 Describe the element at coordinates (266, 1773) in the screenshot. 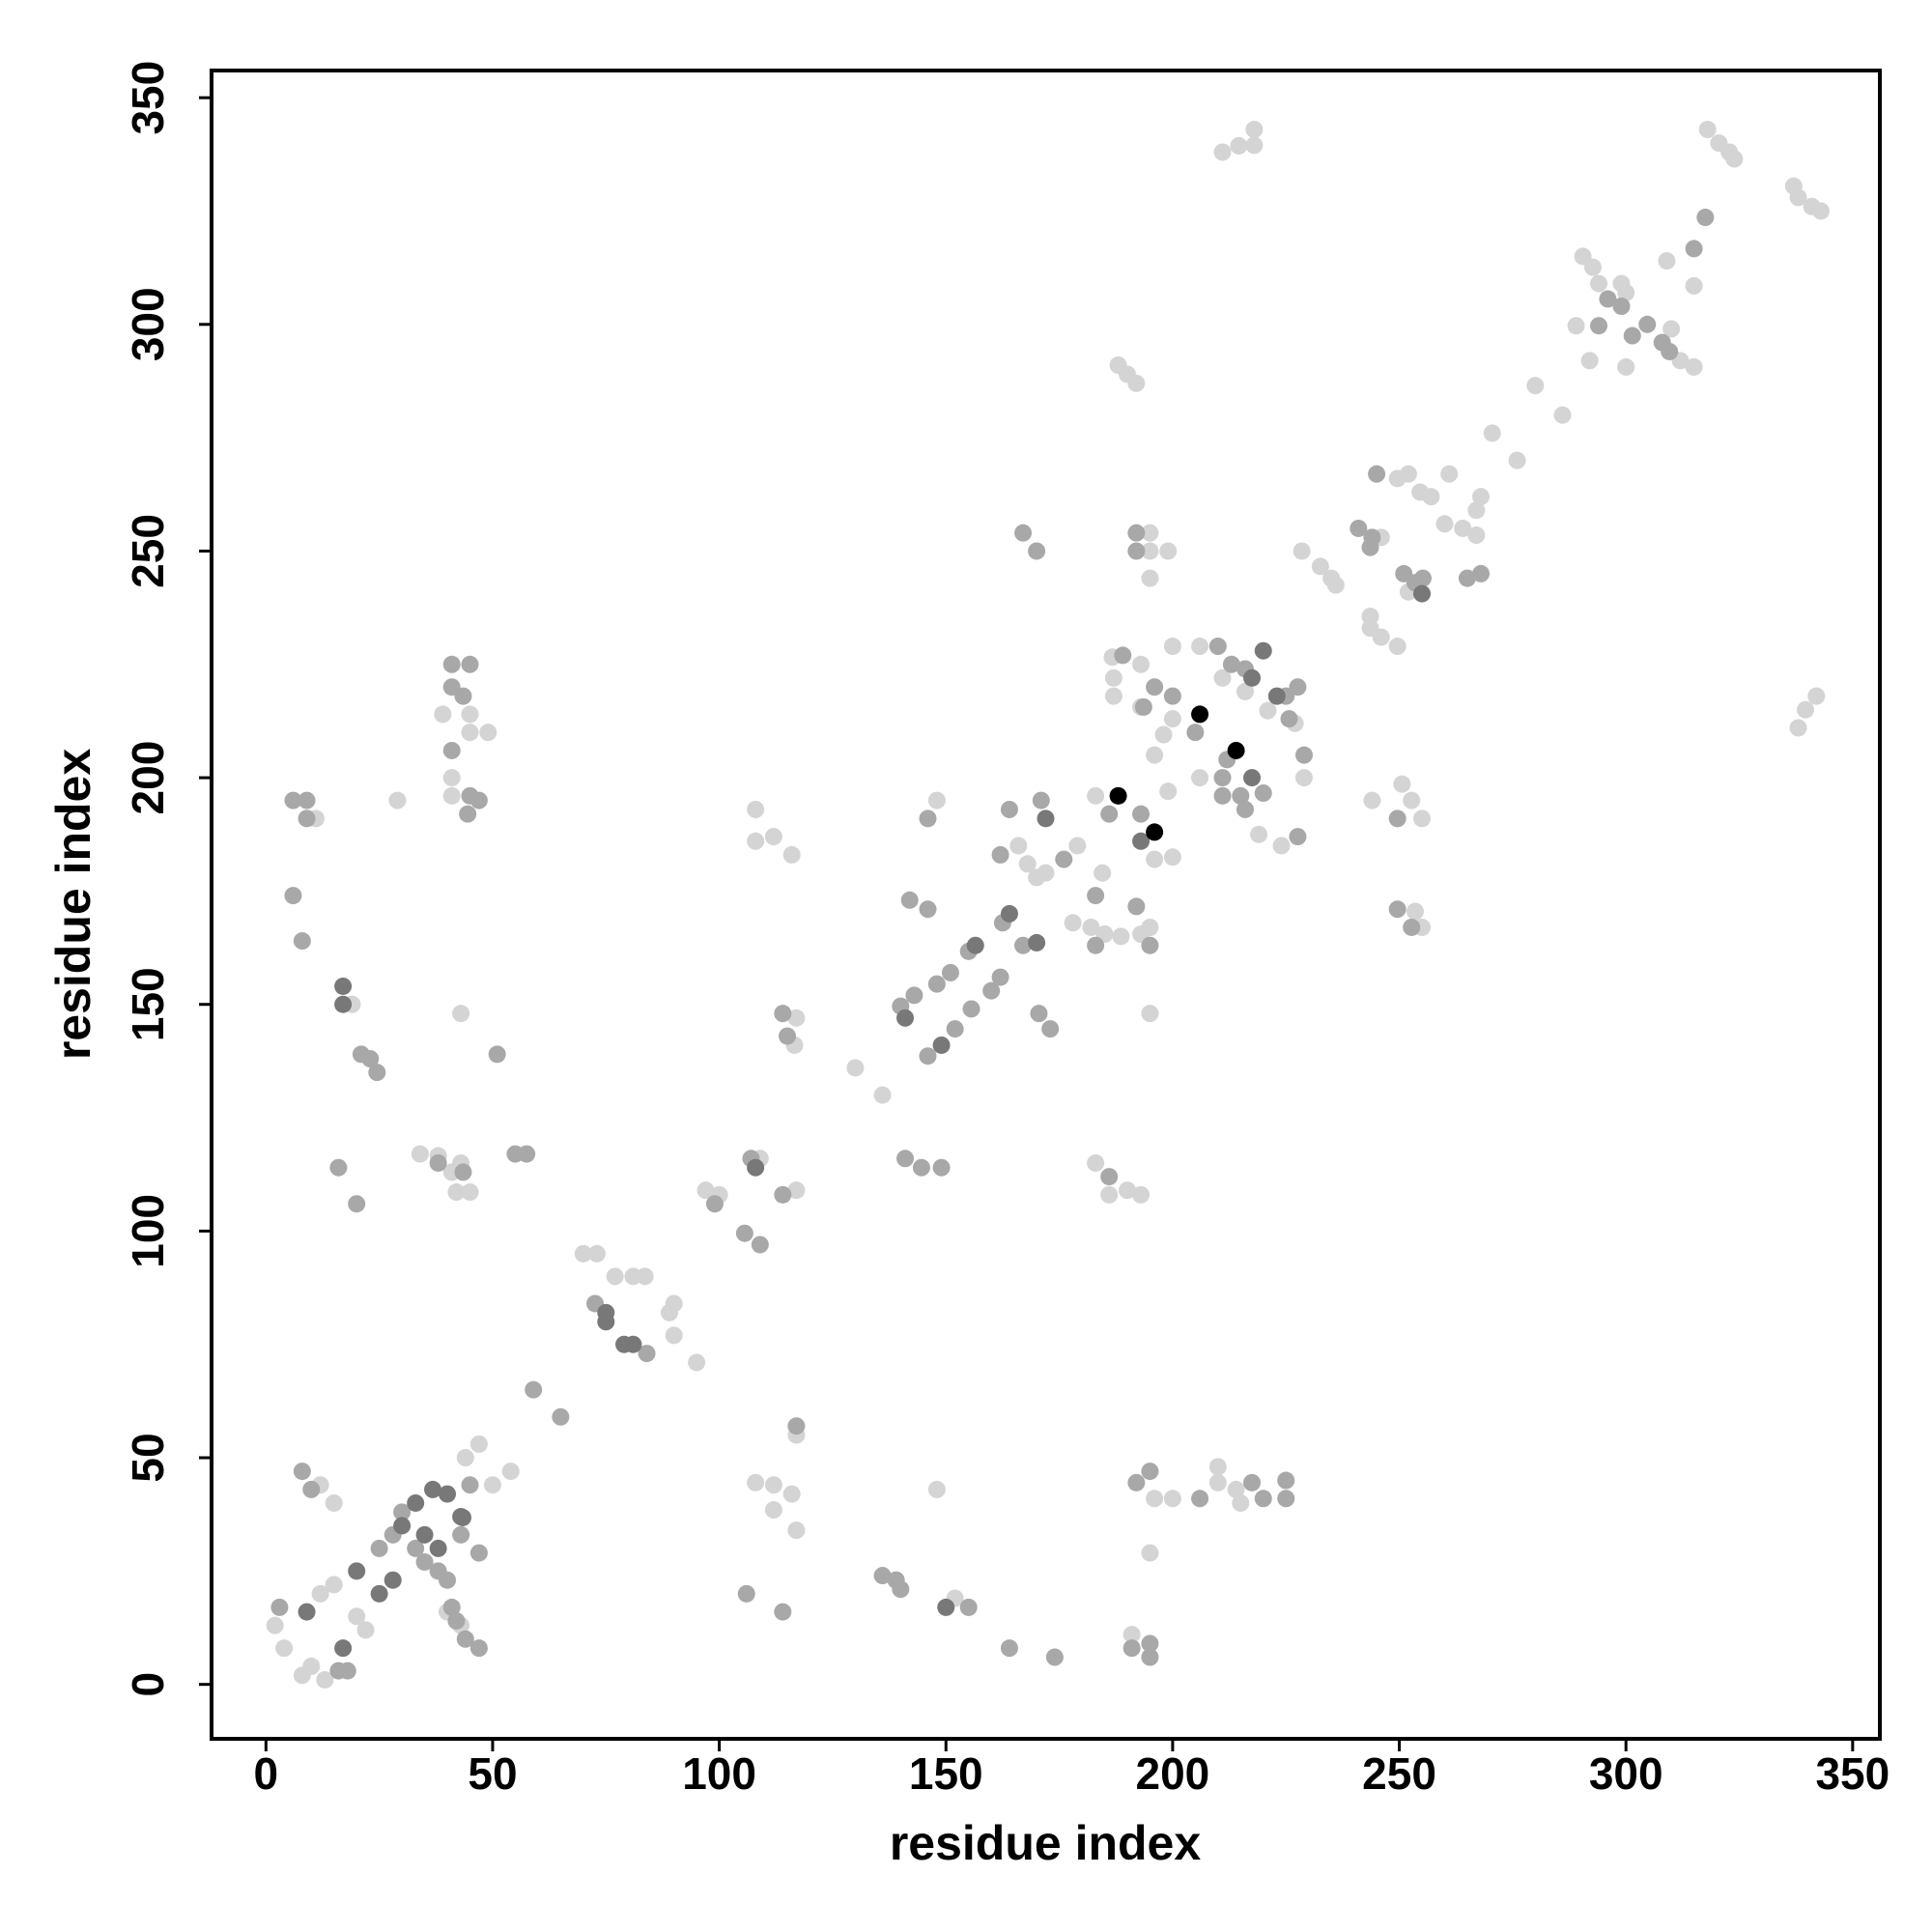

I see `x-tick-label: 0` at that location.